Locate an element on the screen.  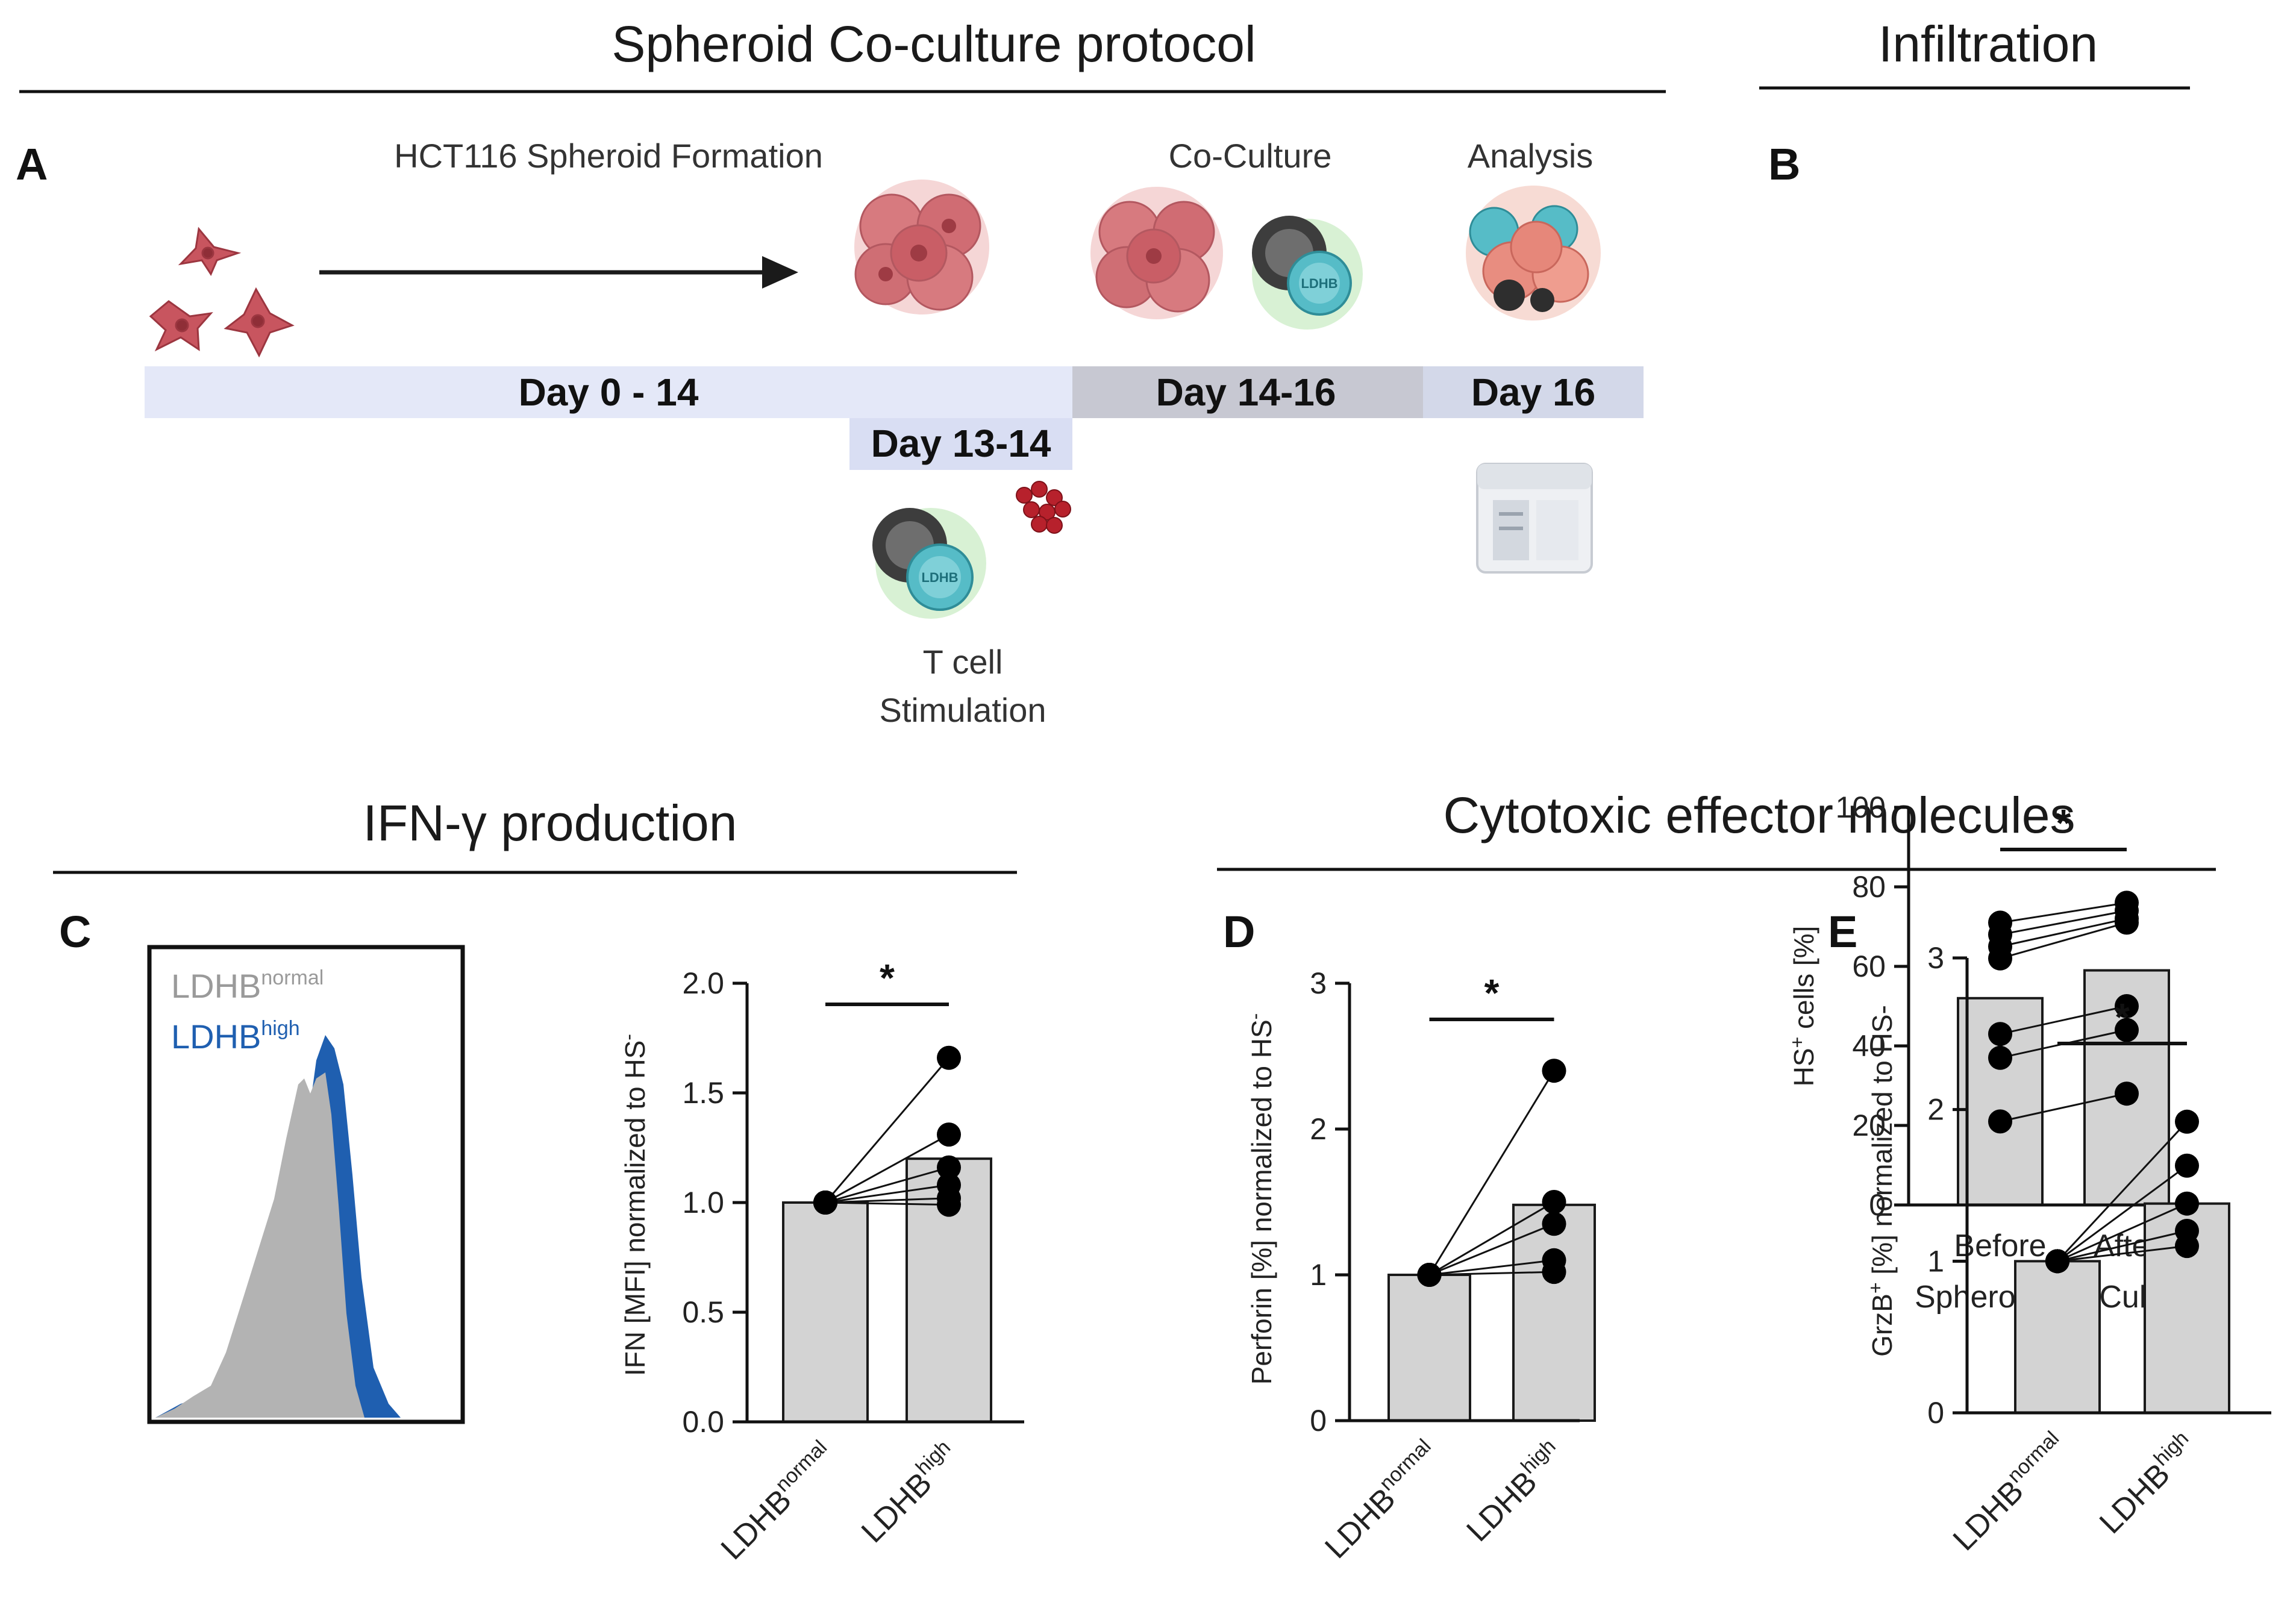
formation-arrow-icon is located at coordinates (558, 272).